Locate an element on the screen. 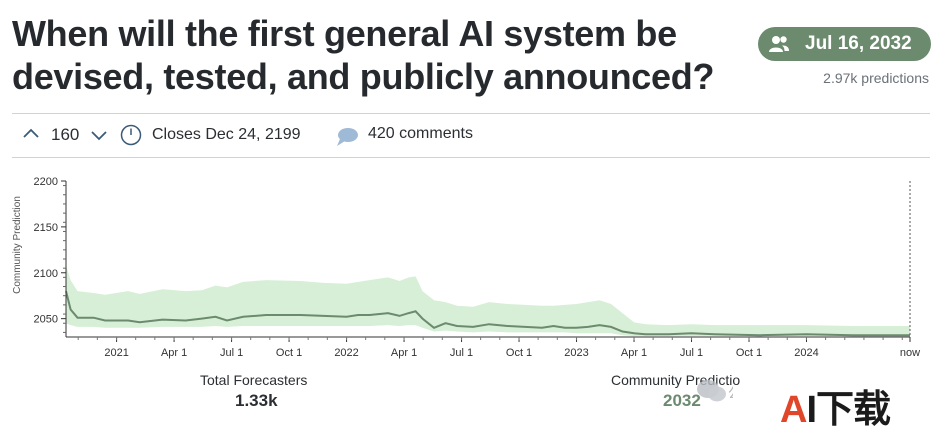 The height and width of the screenshot is (433, 952). watermark-char: 公 is located at coordinates (730, 393).